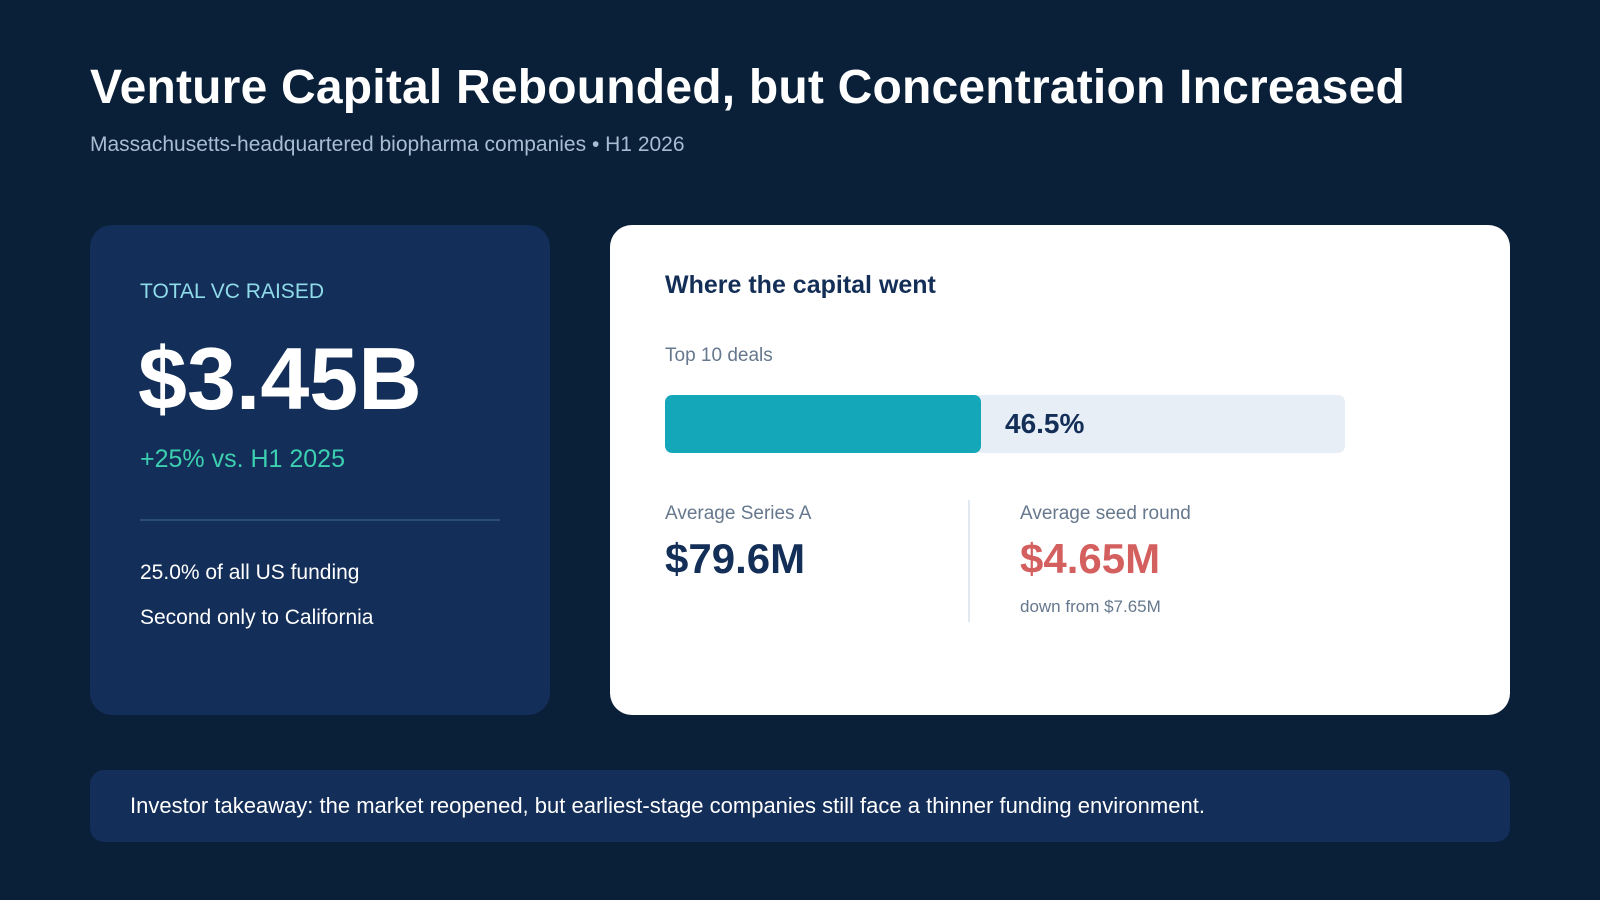 The image size is (1600, 900). Describe the element at coordinates (719, 355) in the screenshot. I see `top-deals-label: Top 10 deals` at that location.